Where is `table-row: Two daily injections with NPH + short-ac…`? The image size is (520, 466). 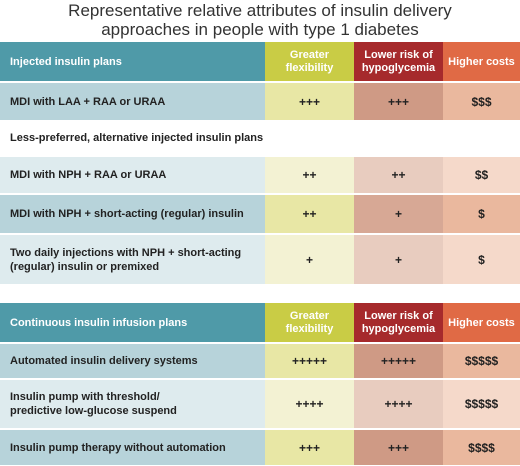 table-row: Two daily injections with NPH + short-ac… is located at coordinates (260, 258).